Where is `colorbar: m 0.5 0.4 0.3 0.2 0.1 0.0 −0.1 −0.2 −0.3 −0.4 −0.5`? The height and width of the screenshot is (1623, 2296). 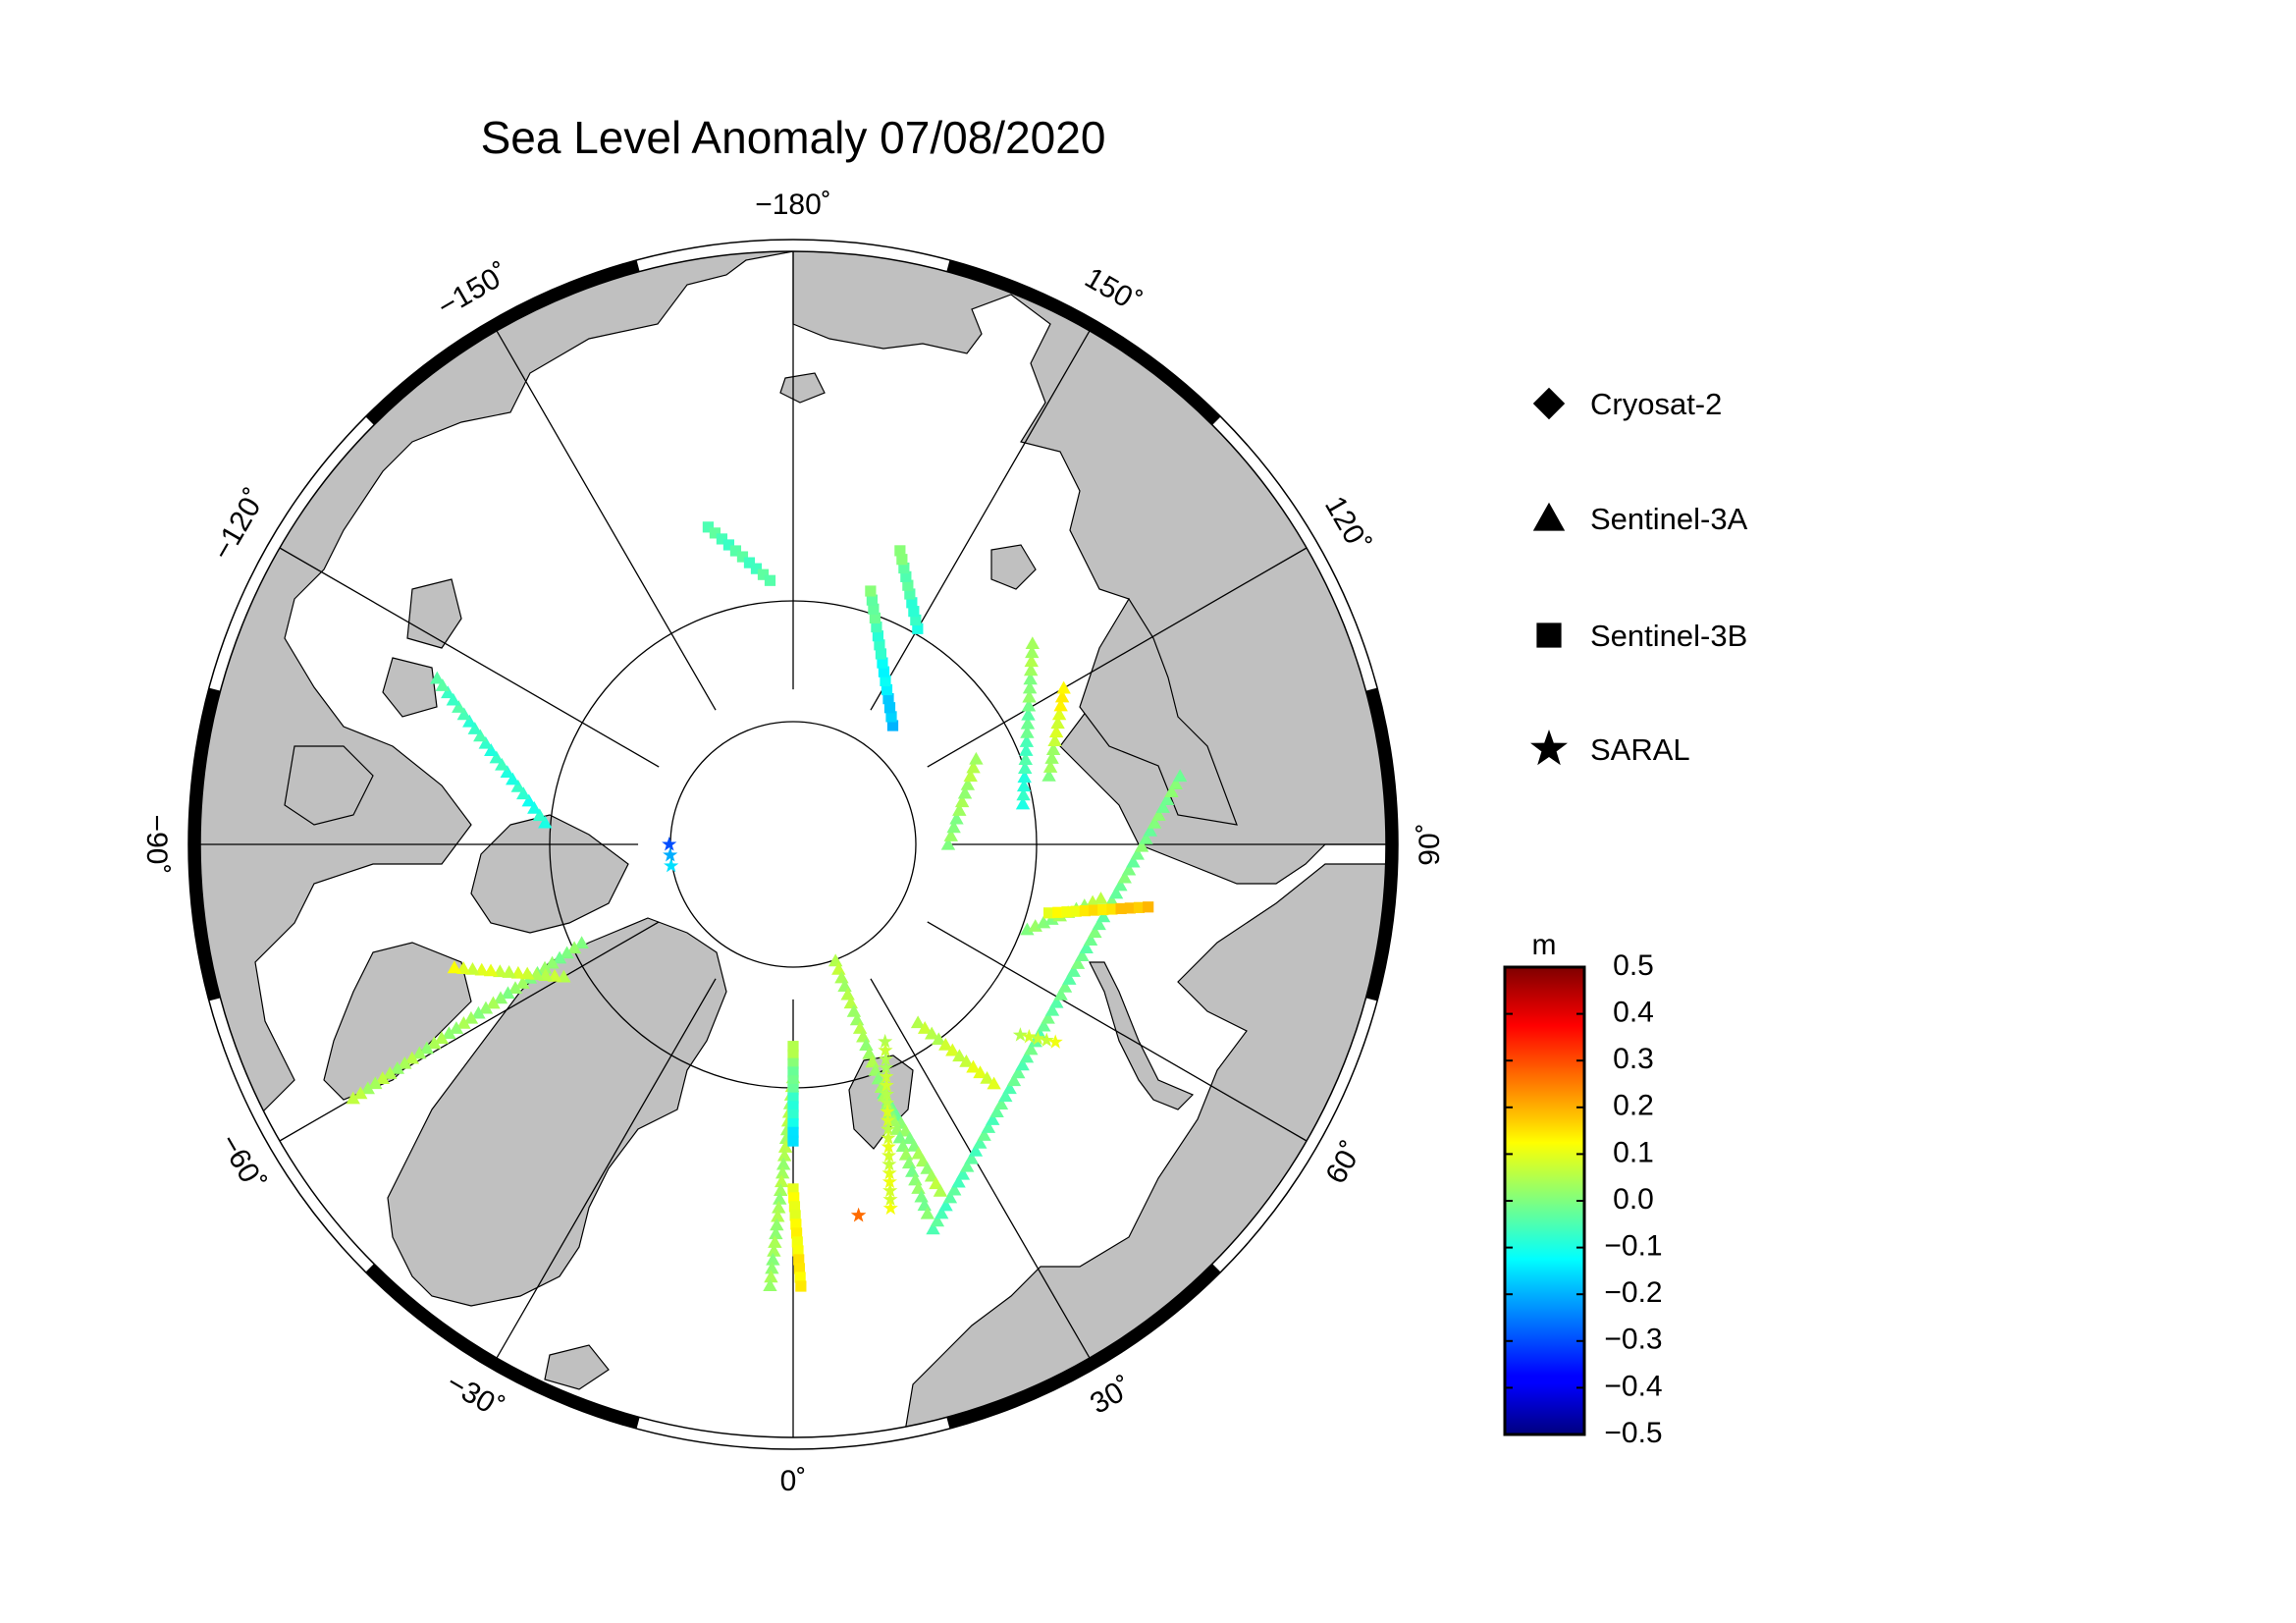 colorbar: m 0.5 0.4 0.3 0.2 0.1 0.0 −0.1 −0.2 −0.3 −0.4 −0.5 is located at coordinates (1583, 1189).